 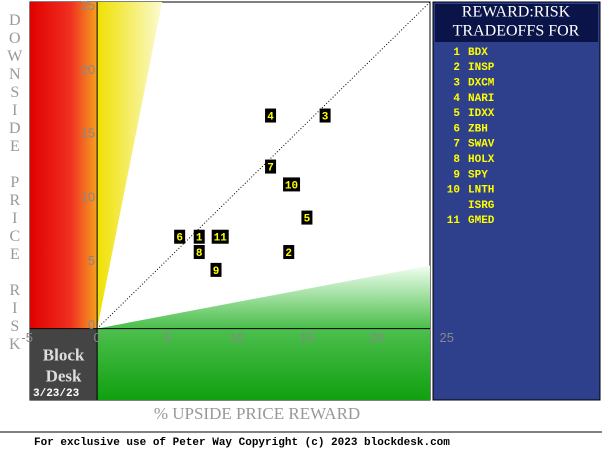 What do you see at coordinates (27, 337) in the screenshot?
I see `x-tick-label: -5` at bounding box center [27, 337].